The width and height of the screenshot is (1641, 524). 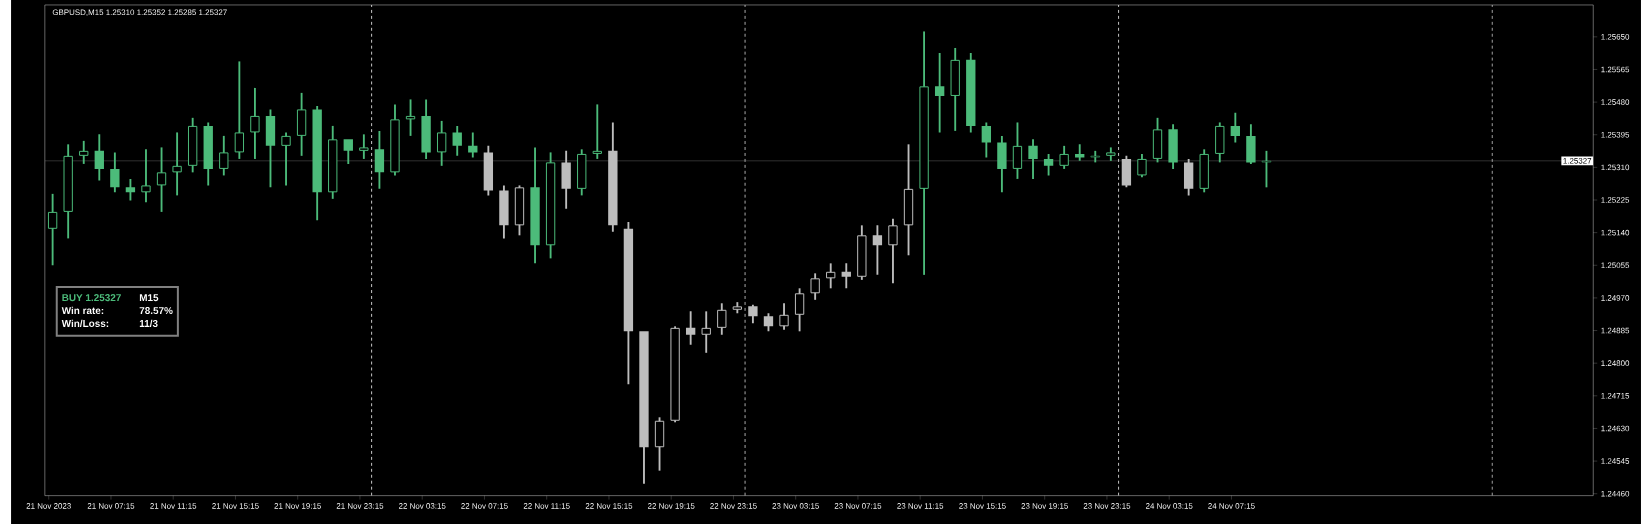 What do you see at coordinates (149, 297) in the screenshot?
I see `annotation: M15` at bounding box center [149, 297].